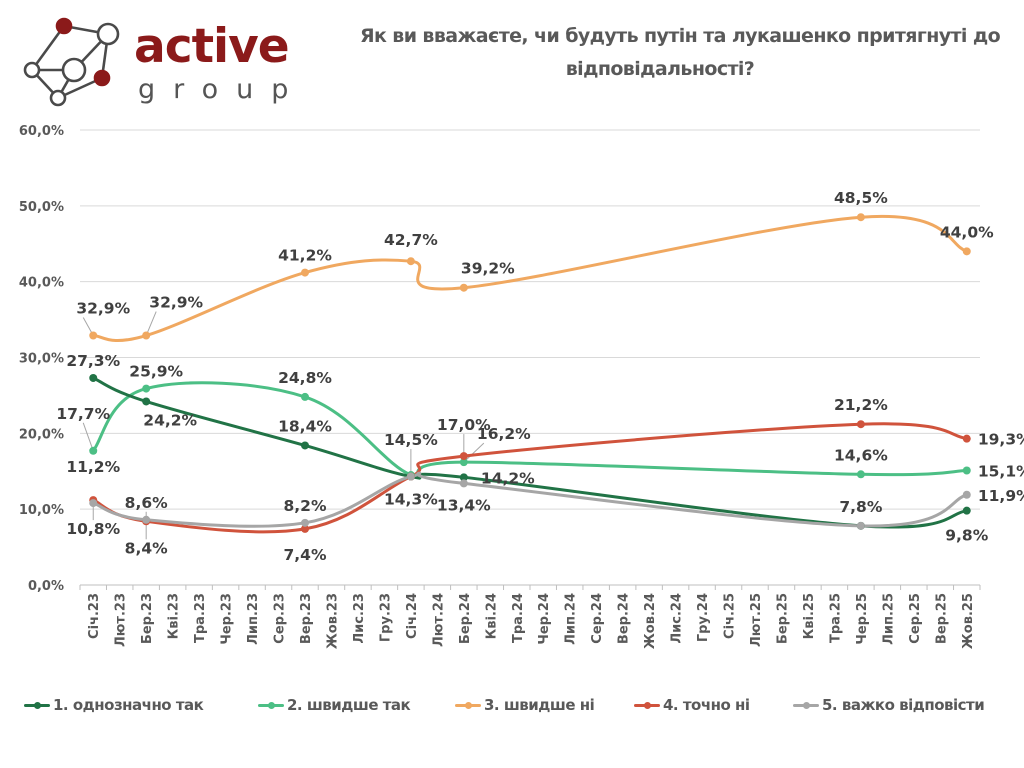  What do you see at coordinates (349, 705) in the screenshot?
I see `legend-label-series-2: 2. швидше так` at bounding box center [349, 705].